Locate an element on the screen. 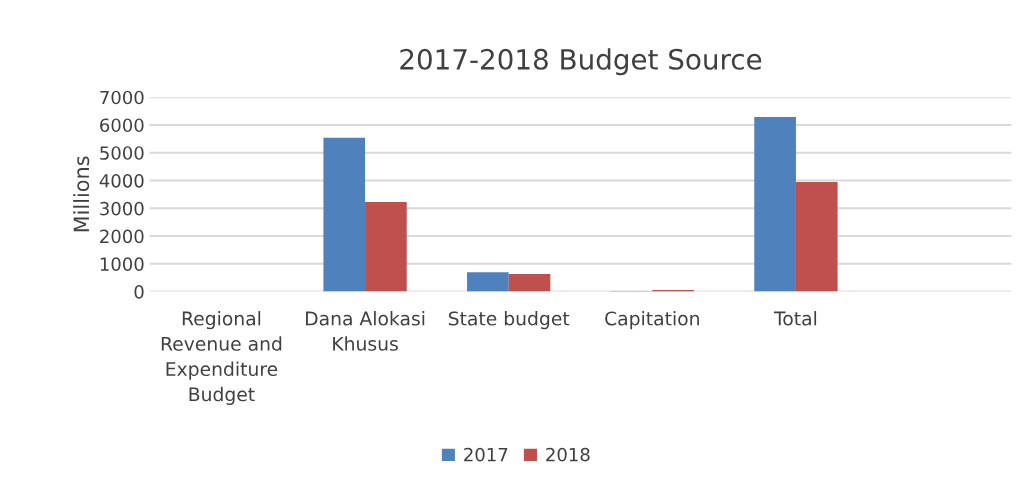  y-tick-label: 2000 is located at coordinates (122, 236).